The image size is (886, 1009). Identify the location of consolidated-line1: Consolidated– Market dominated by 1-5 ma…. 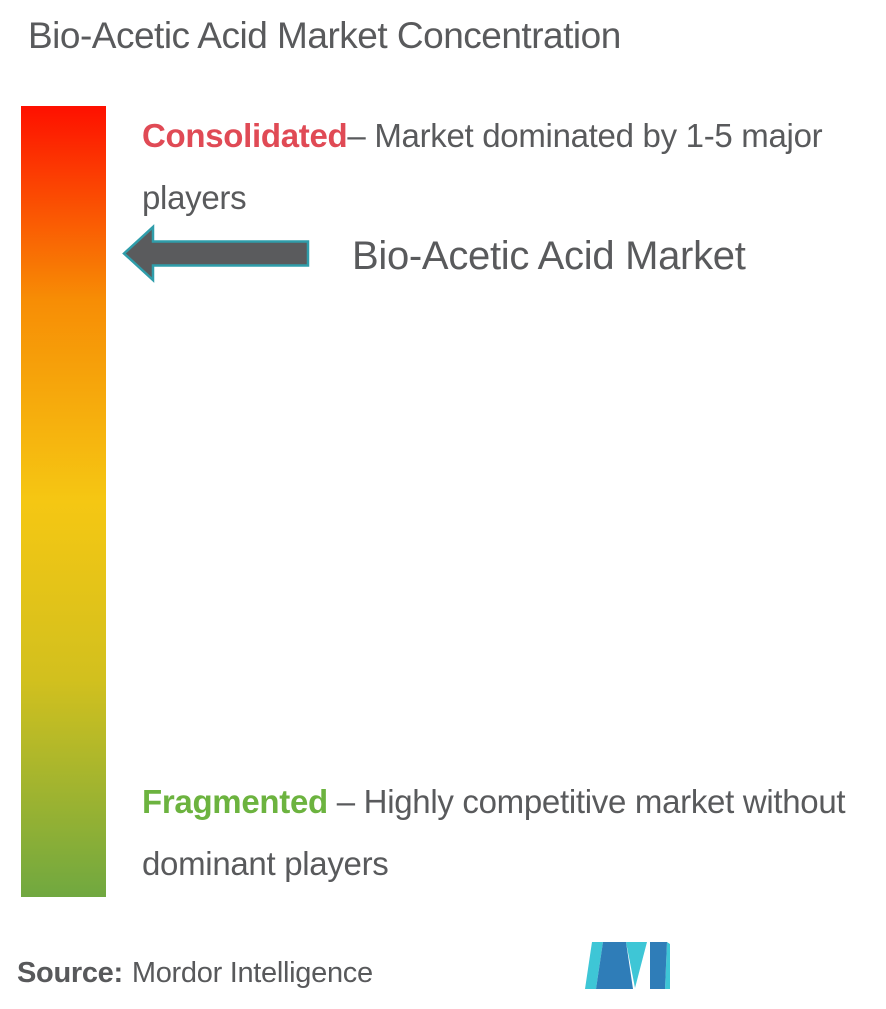
(482, 136).